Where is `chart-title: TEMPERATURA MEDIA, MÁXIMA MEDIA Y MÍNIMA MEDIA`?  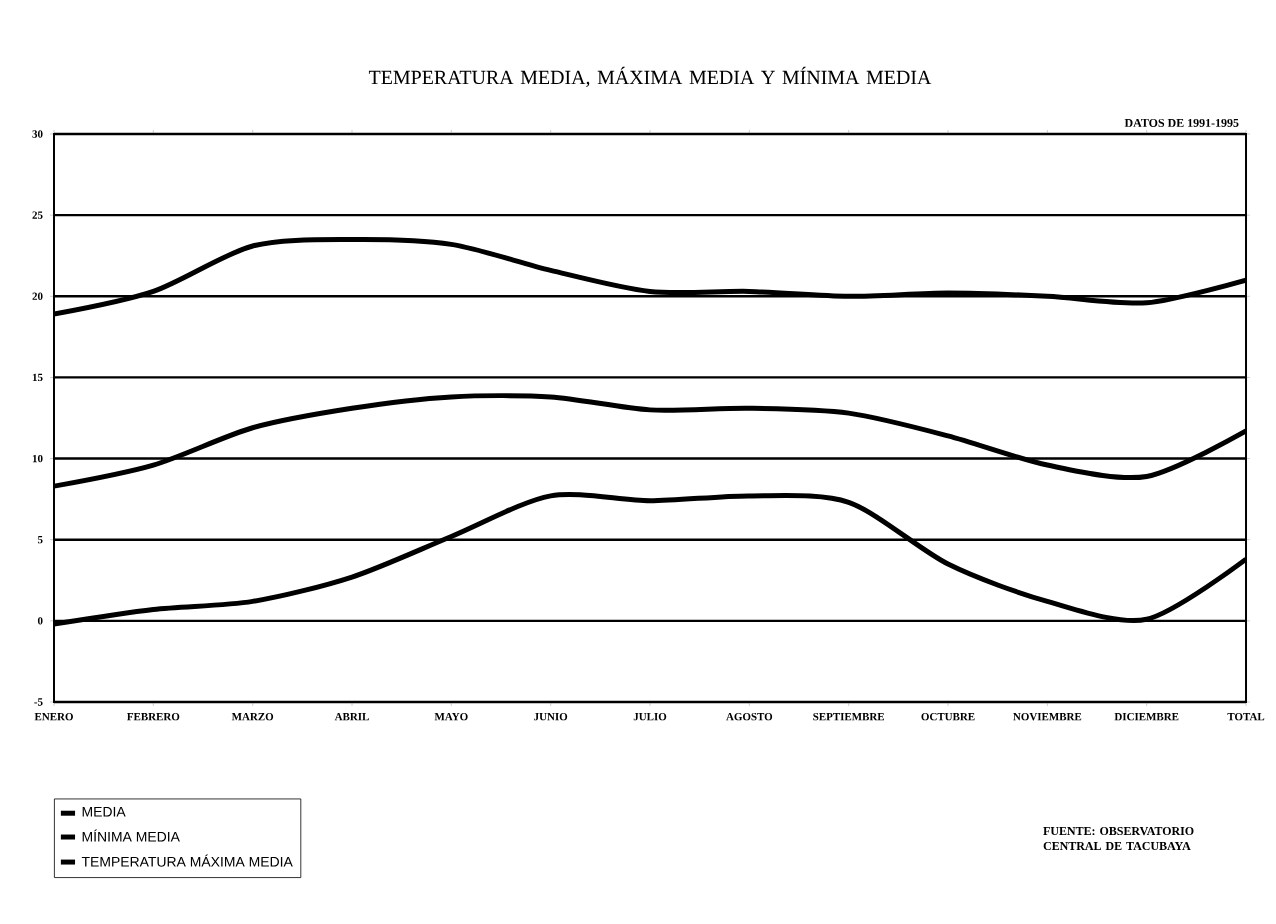
chart-title: TEMPERATURA MEDIA, MÁXIMA MEDIA Y MÍNIMA MEDIA is located at coordinates (650, 76).